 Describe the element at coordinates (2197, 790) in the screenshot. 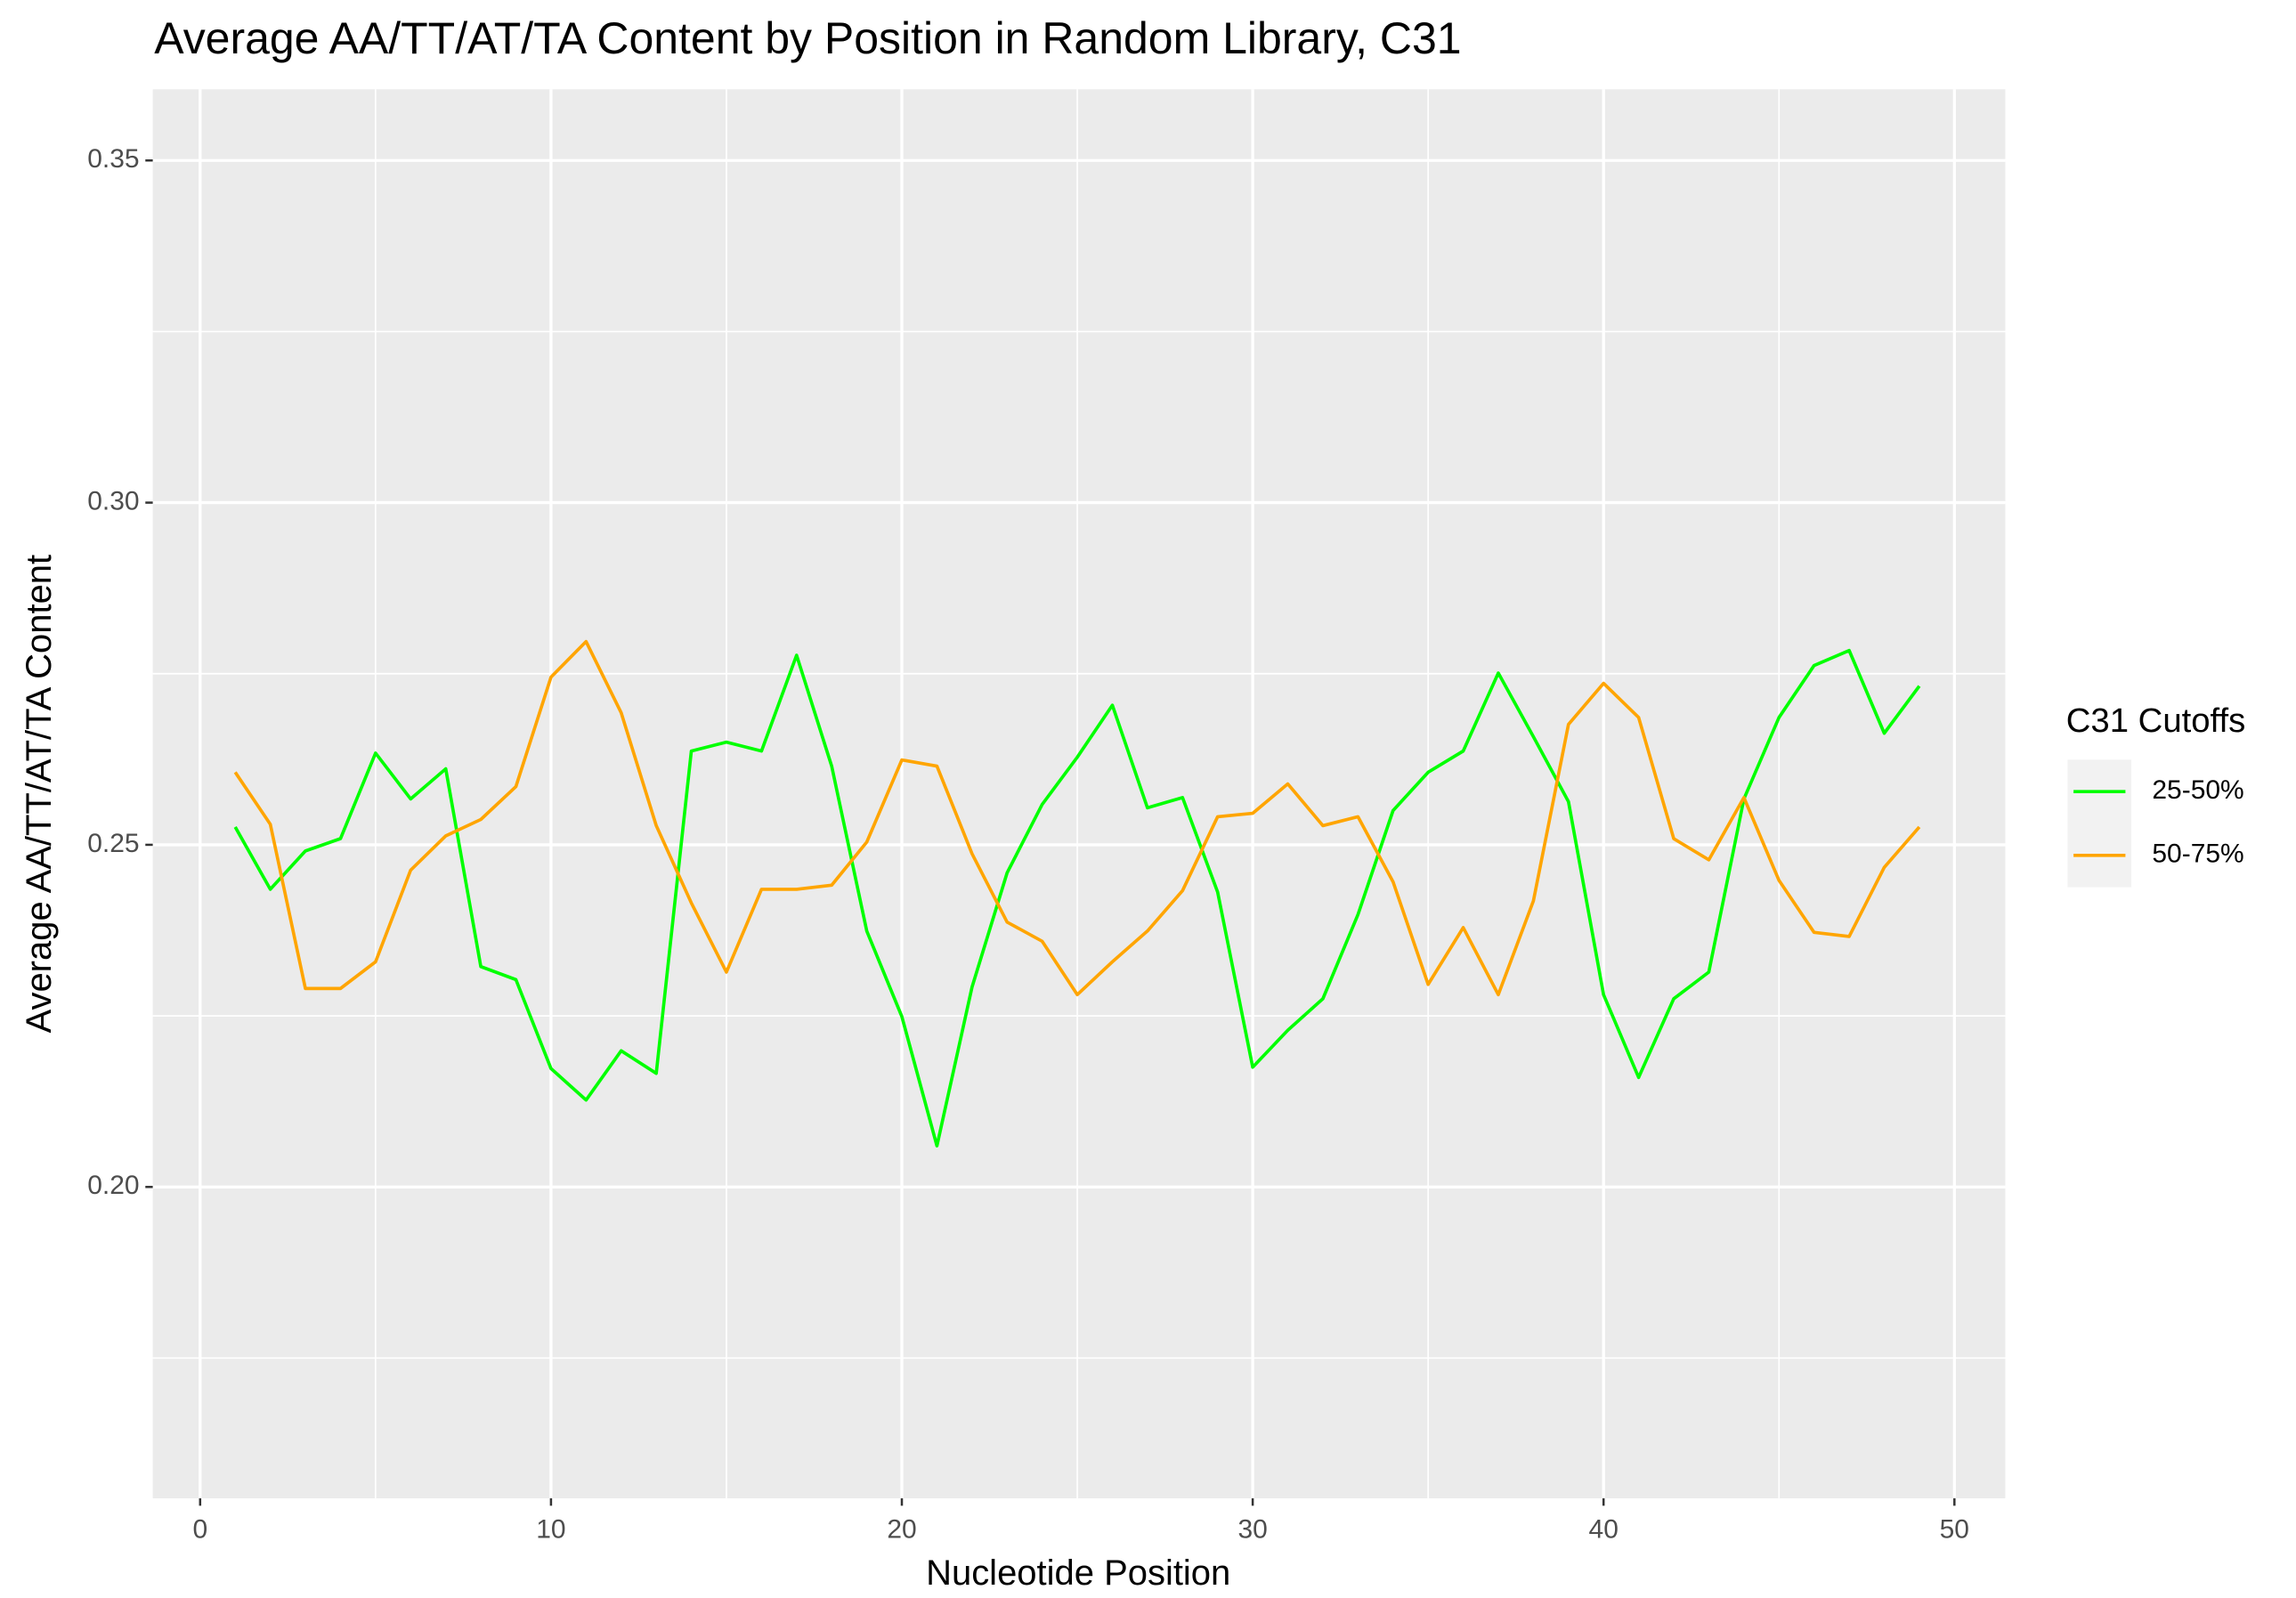

I see `legend-label: 25-50%` at that location.